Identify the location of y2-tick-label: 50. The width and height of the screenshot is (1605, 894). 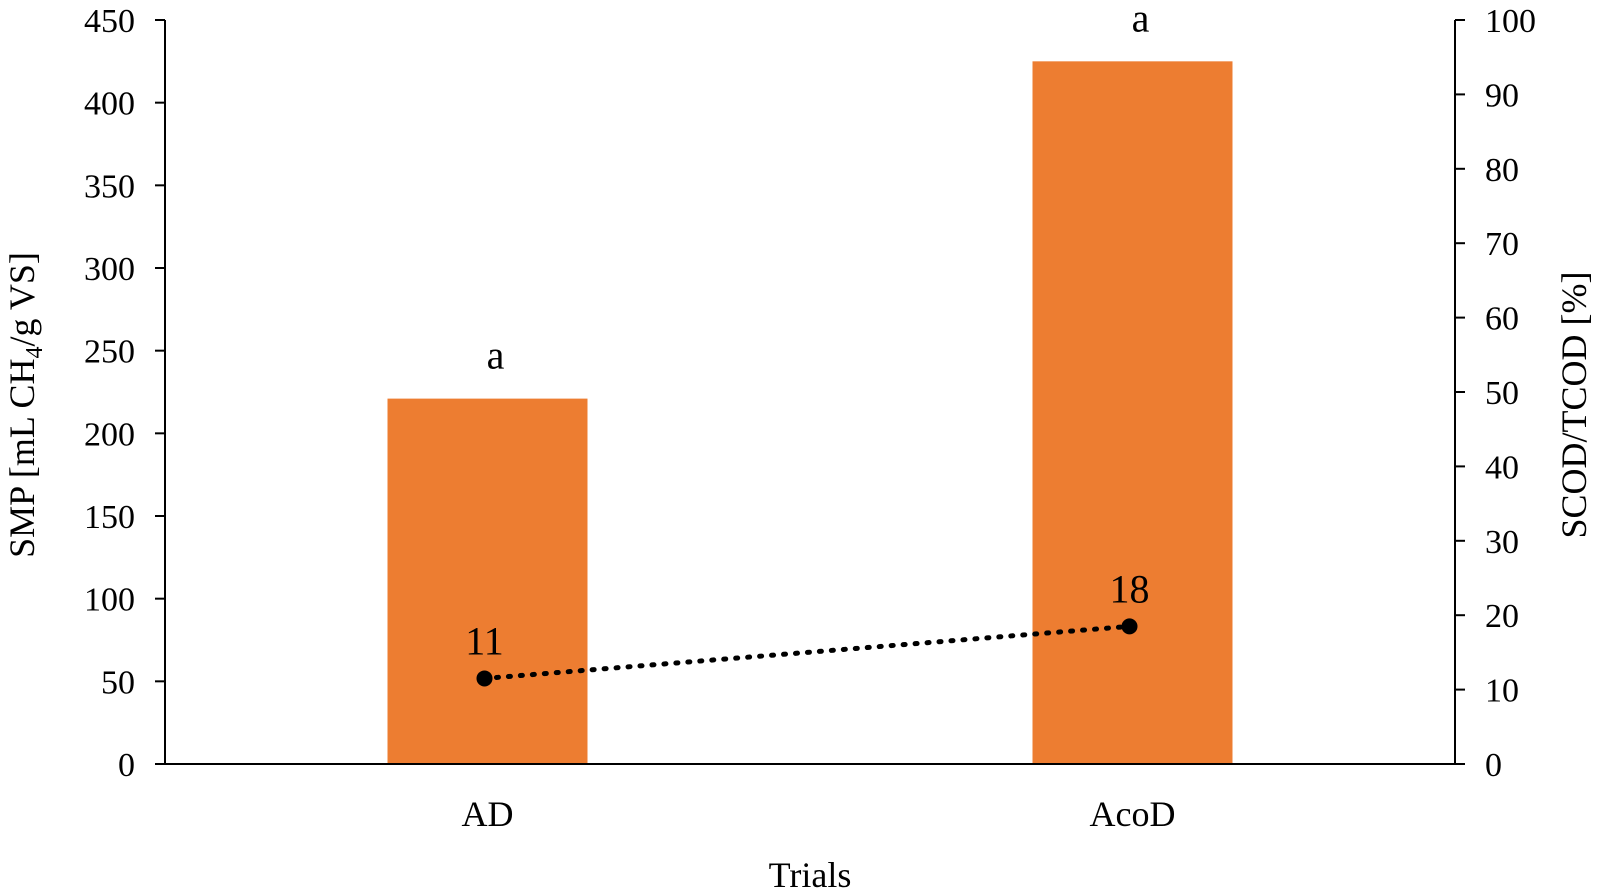
(1502, 393).